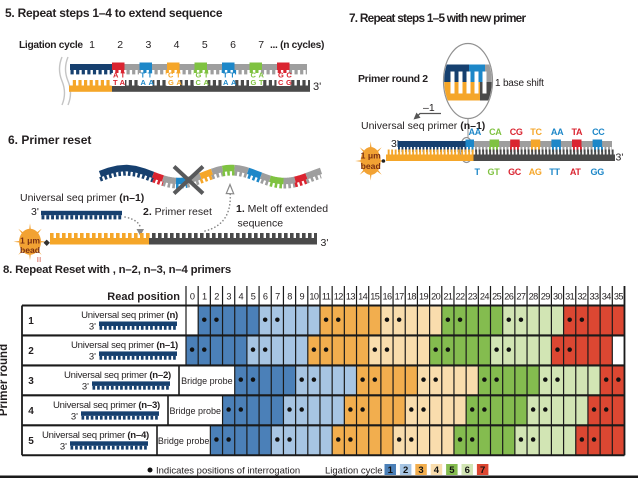  Describe the element at coordinates (297, 45) in the screenshot. I see `svg-text: ... (n cycles)` at that location.